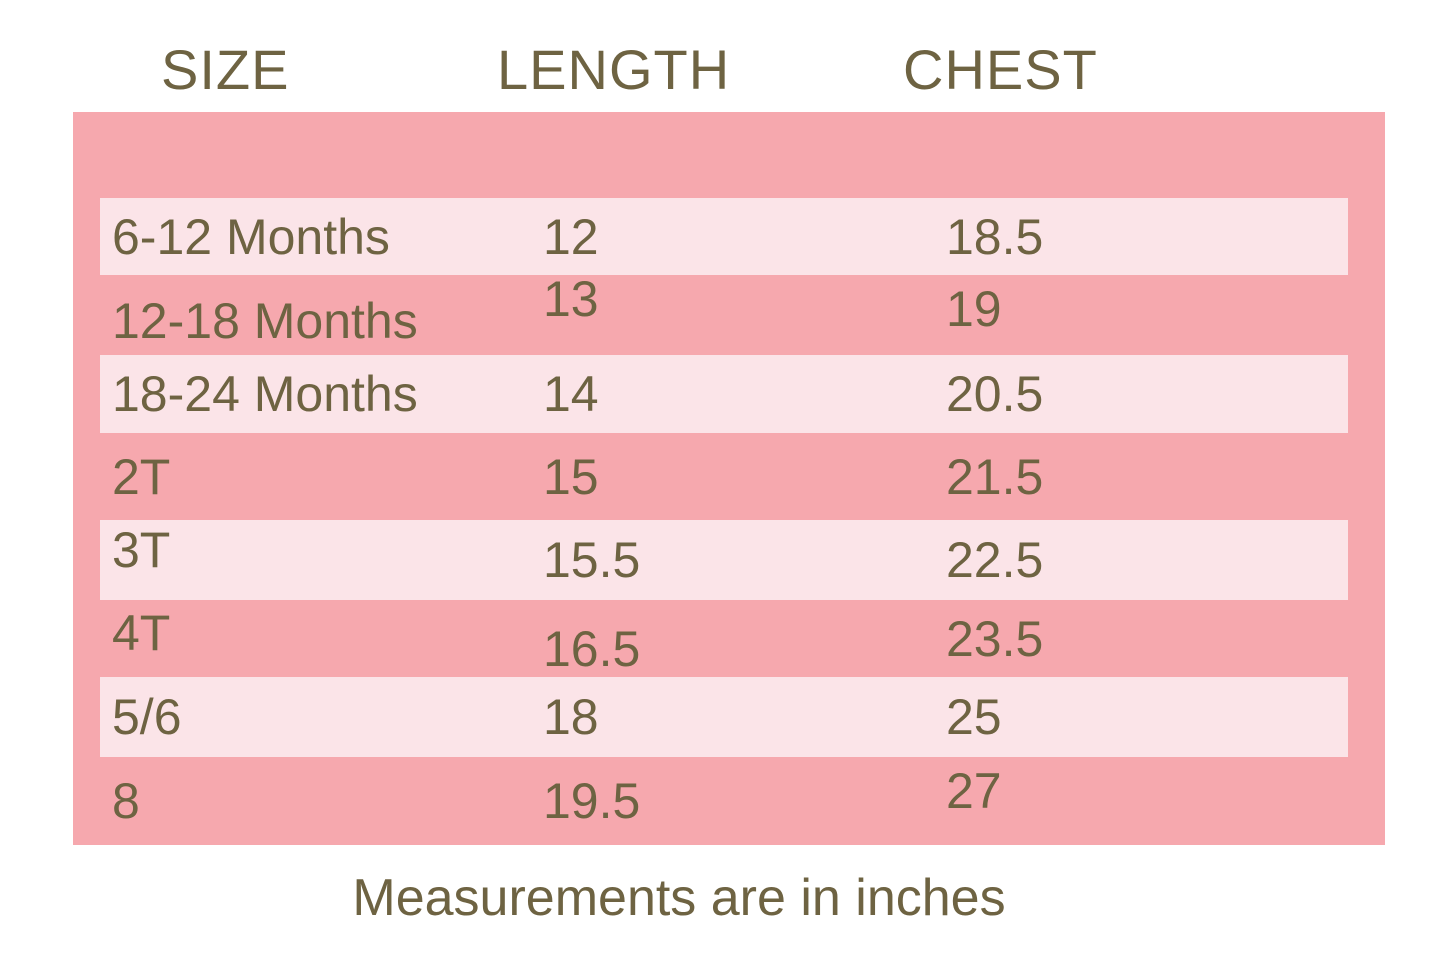 This screenshot has width=1445, height=969. I want to click on chest-cell: 25, so click(974, 717).